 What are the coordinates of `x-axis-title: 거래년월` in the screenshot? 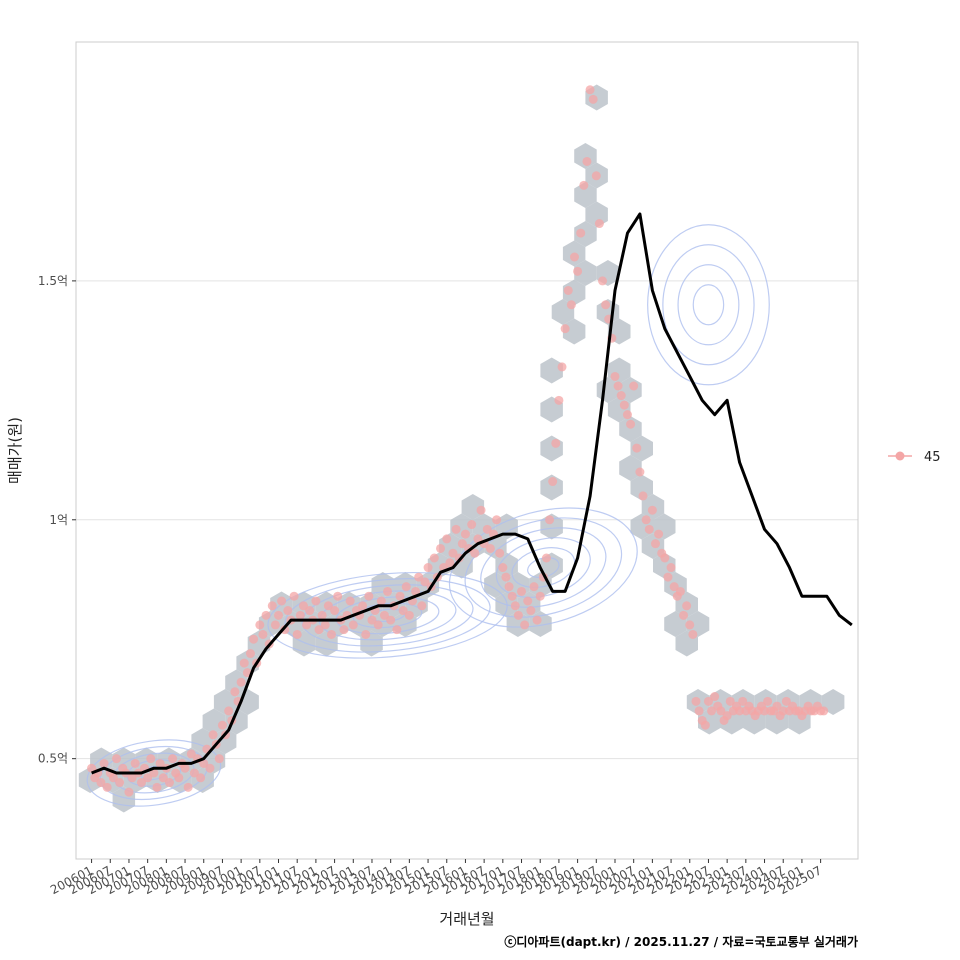 It's located at (466, 919).